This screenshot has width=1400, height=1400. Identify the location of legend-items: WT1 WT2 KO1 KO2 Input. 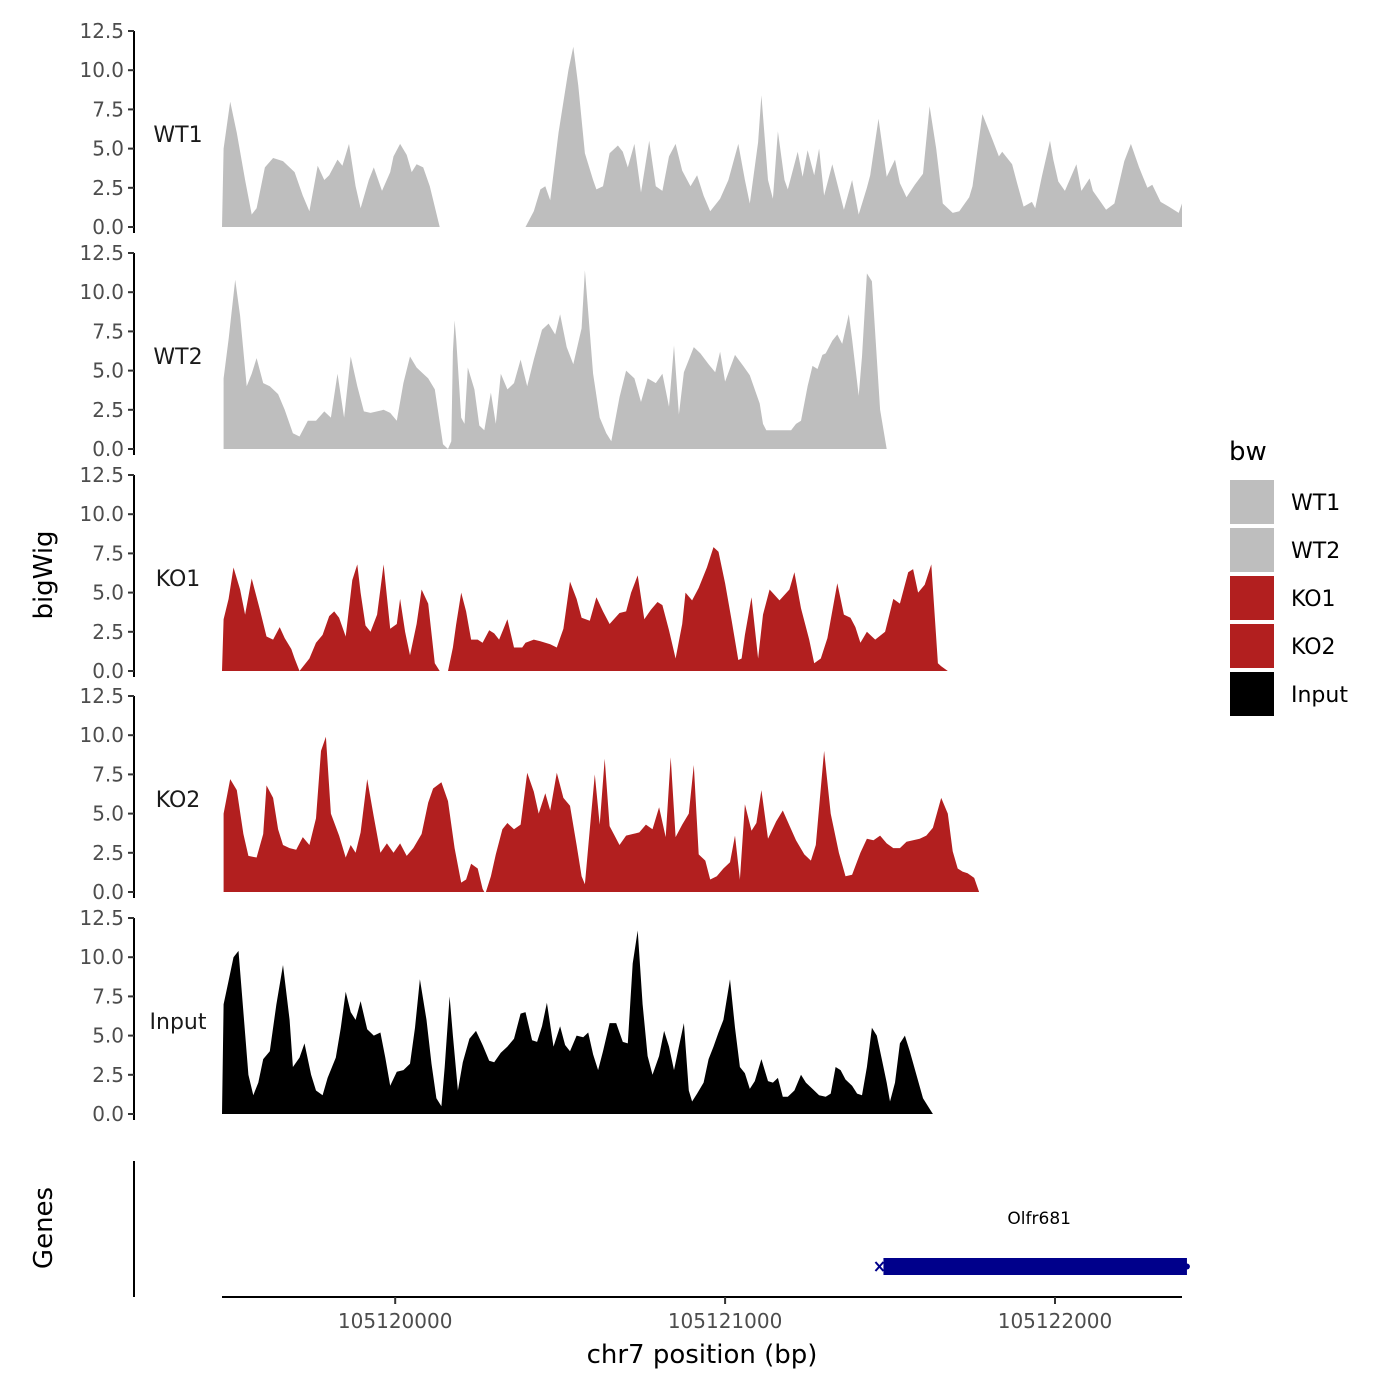
(1289, 598).